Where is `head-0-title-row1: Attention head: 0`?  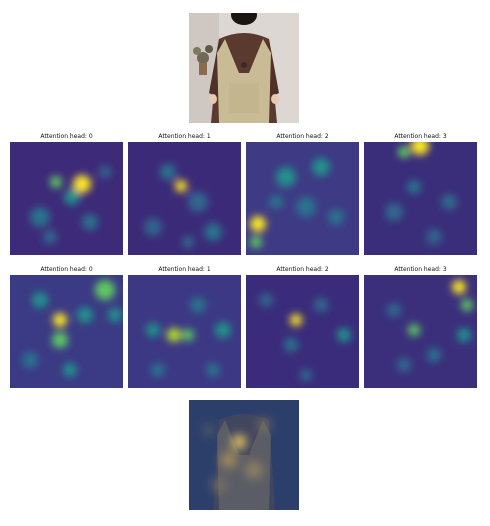
head-0-title-row1: Attention head: 0 is located at coordinates (66, 136).